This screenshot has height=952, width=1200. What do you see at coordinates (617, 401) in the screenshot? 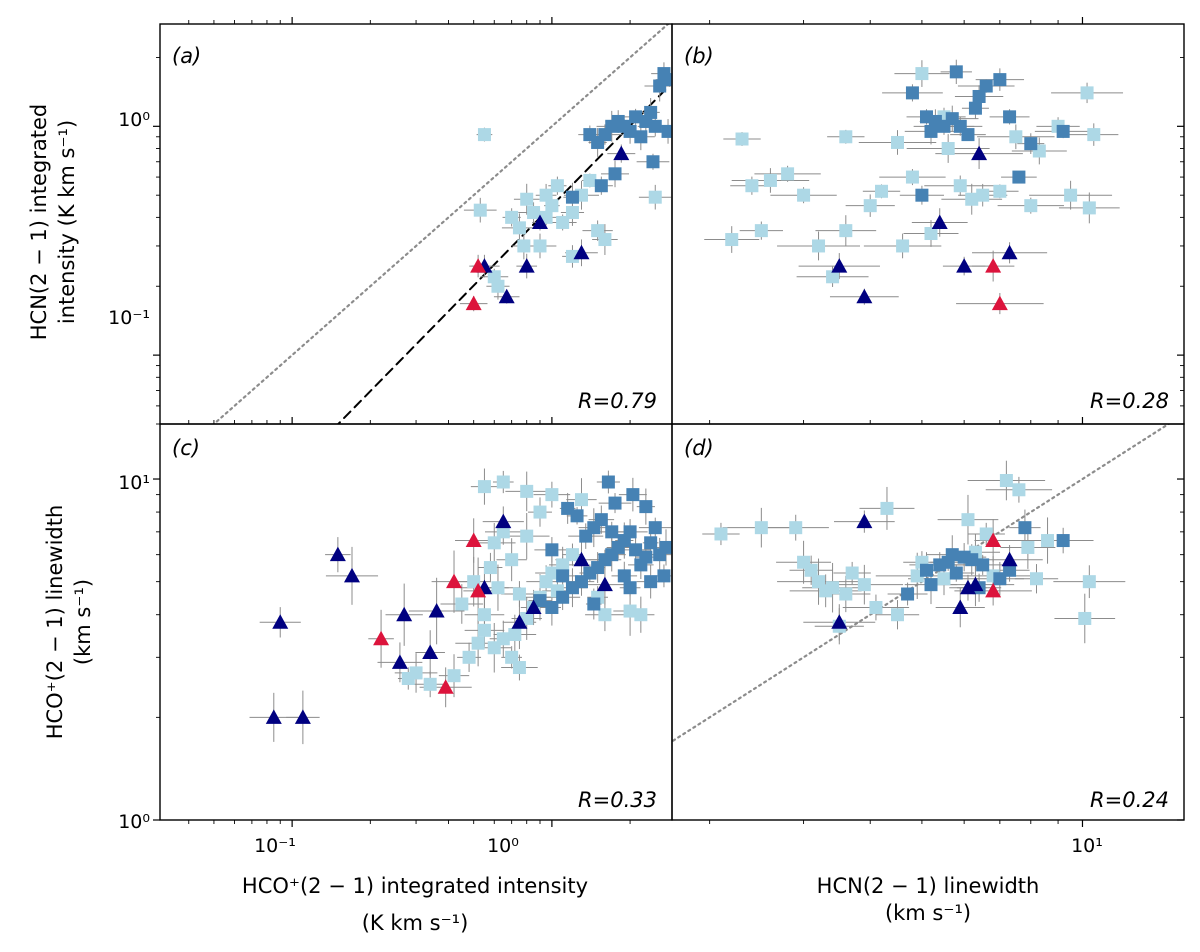
I see `r-value-a: R=0.79` at bounding box center [617, 401].